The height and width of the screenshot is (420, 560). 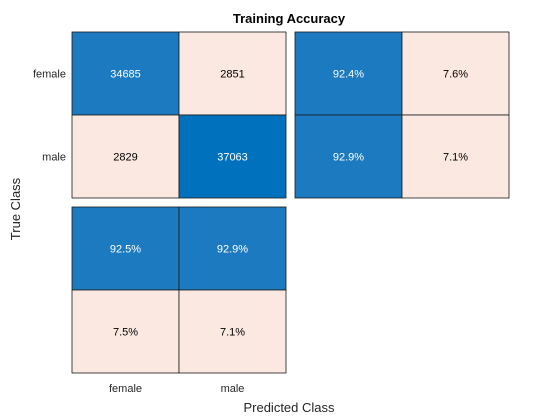 I want to click on matrix-cell-0-1-rect, so click(x=232, y=73).